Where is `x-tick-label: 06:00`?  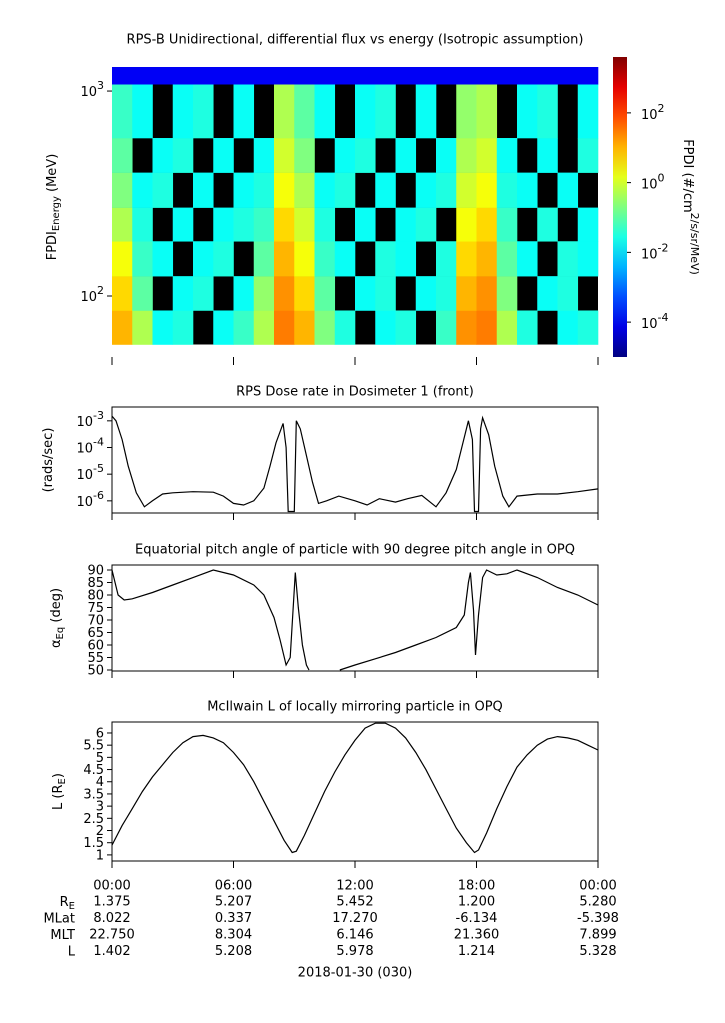
x-tick-label: 06:00 is located at coordinates (233, 886).